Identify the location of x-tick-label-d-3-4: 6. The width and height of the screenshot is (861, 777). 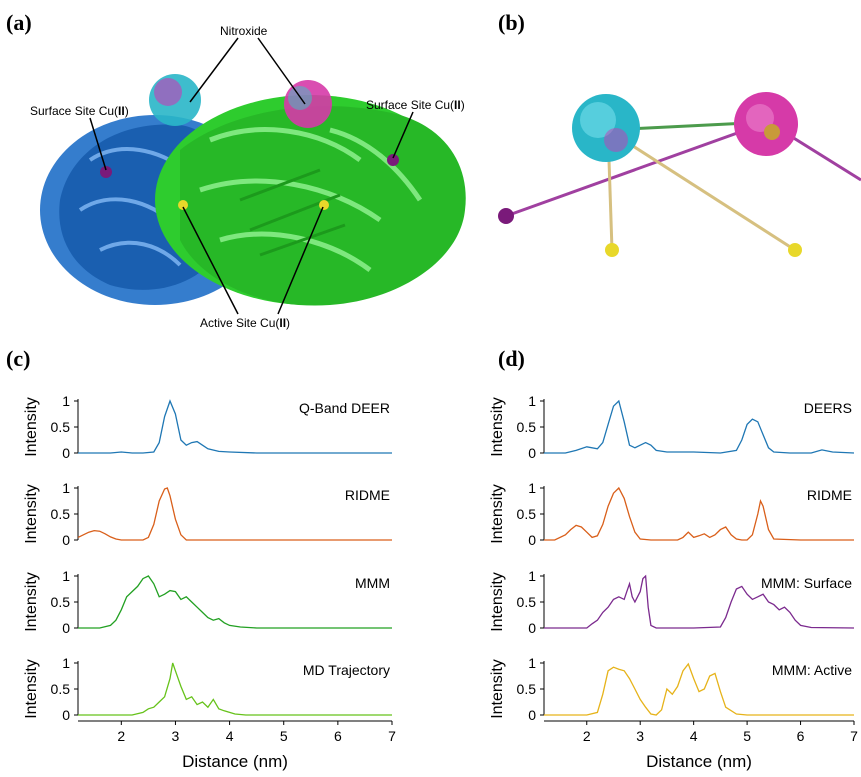
(801, 736).